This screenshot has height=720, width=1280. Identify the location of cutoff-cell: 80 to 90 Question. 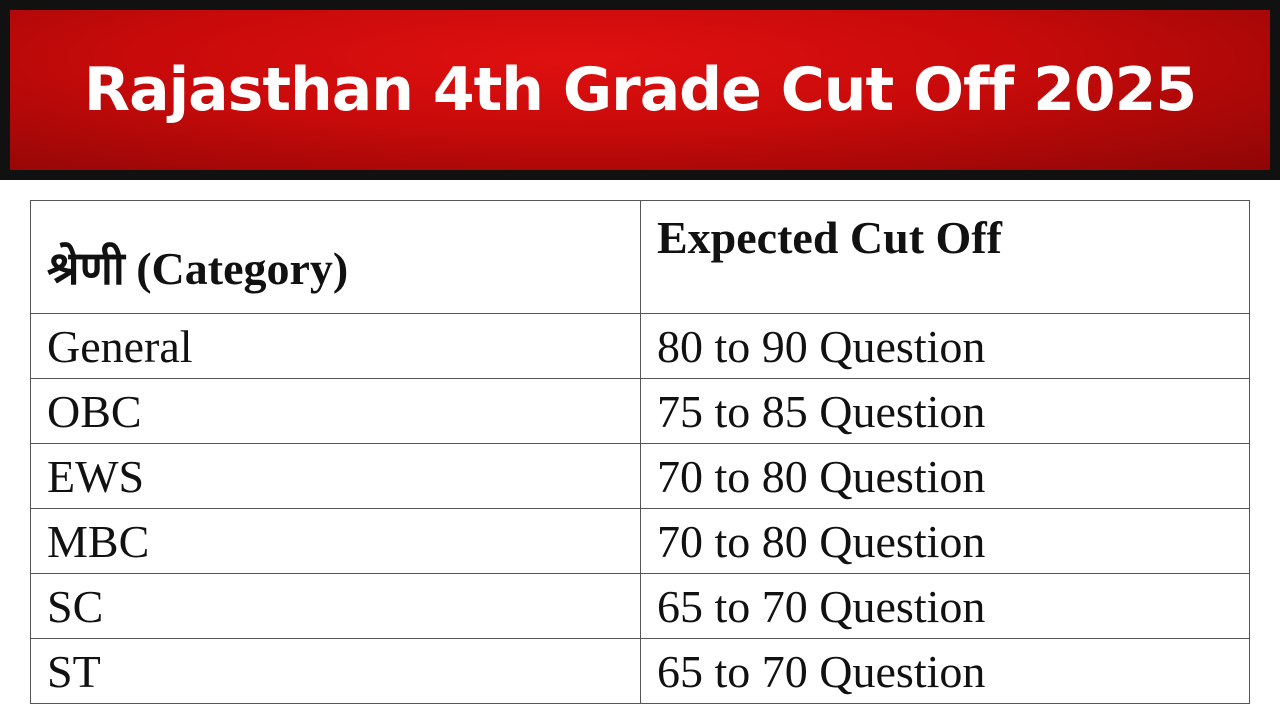
(945, 346).